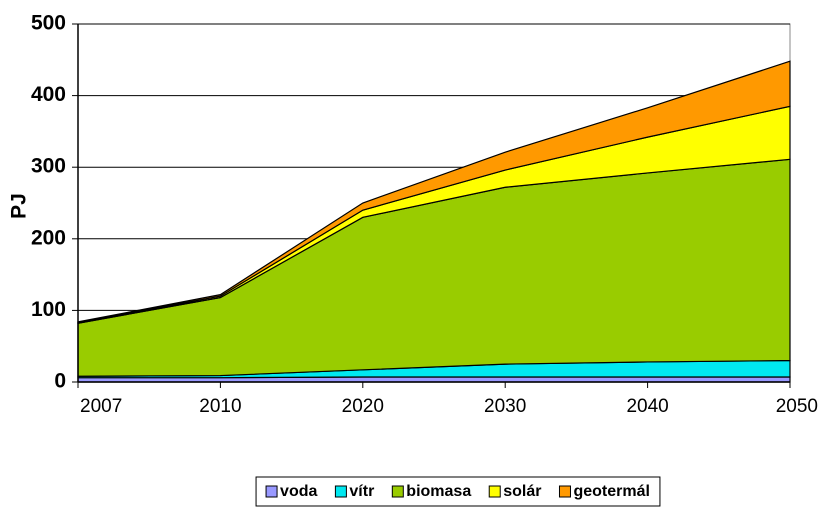 The image size is (822, 510). I want to click on x-tick-label: 2020, so click(363, 406).